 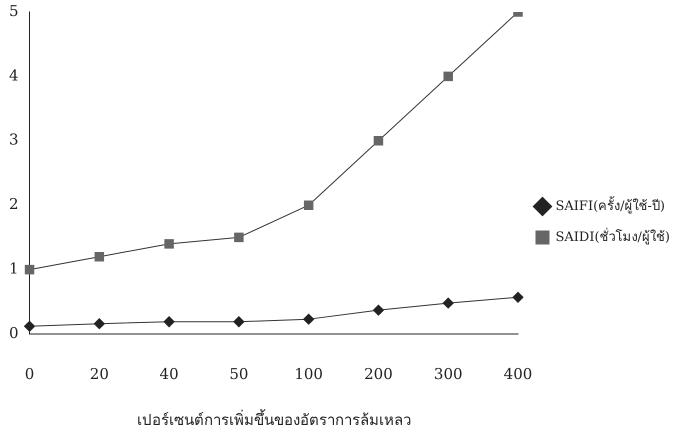 I want to click on y-tick-label: 3, so click(x=13, y=139).